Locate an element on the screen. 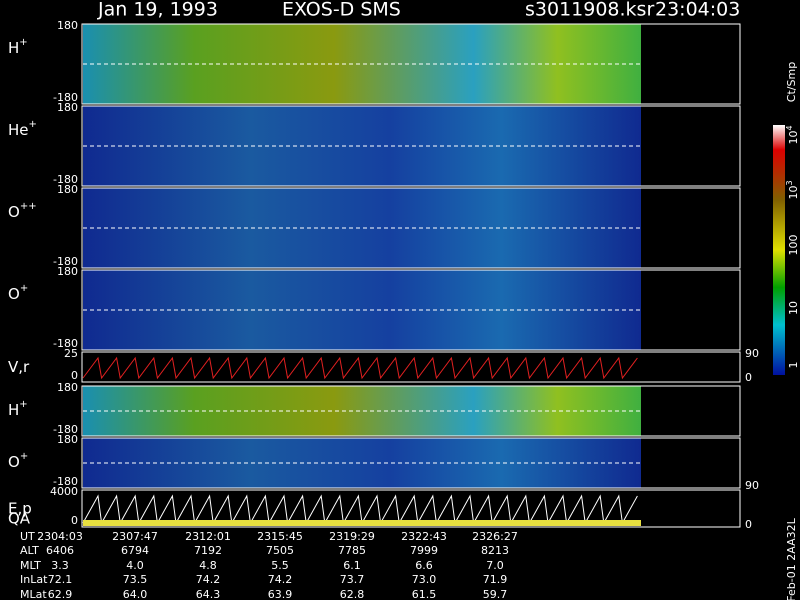 Image resolution: width=800 pixels, height=600 pixels. y2-tick-label: 0 is located at coordinates (748, 524).